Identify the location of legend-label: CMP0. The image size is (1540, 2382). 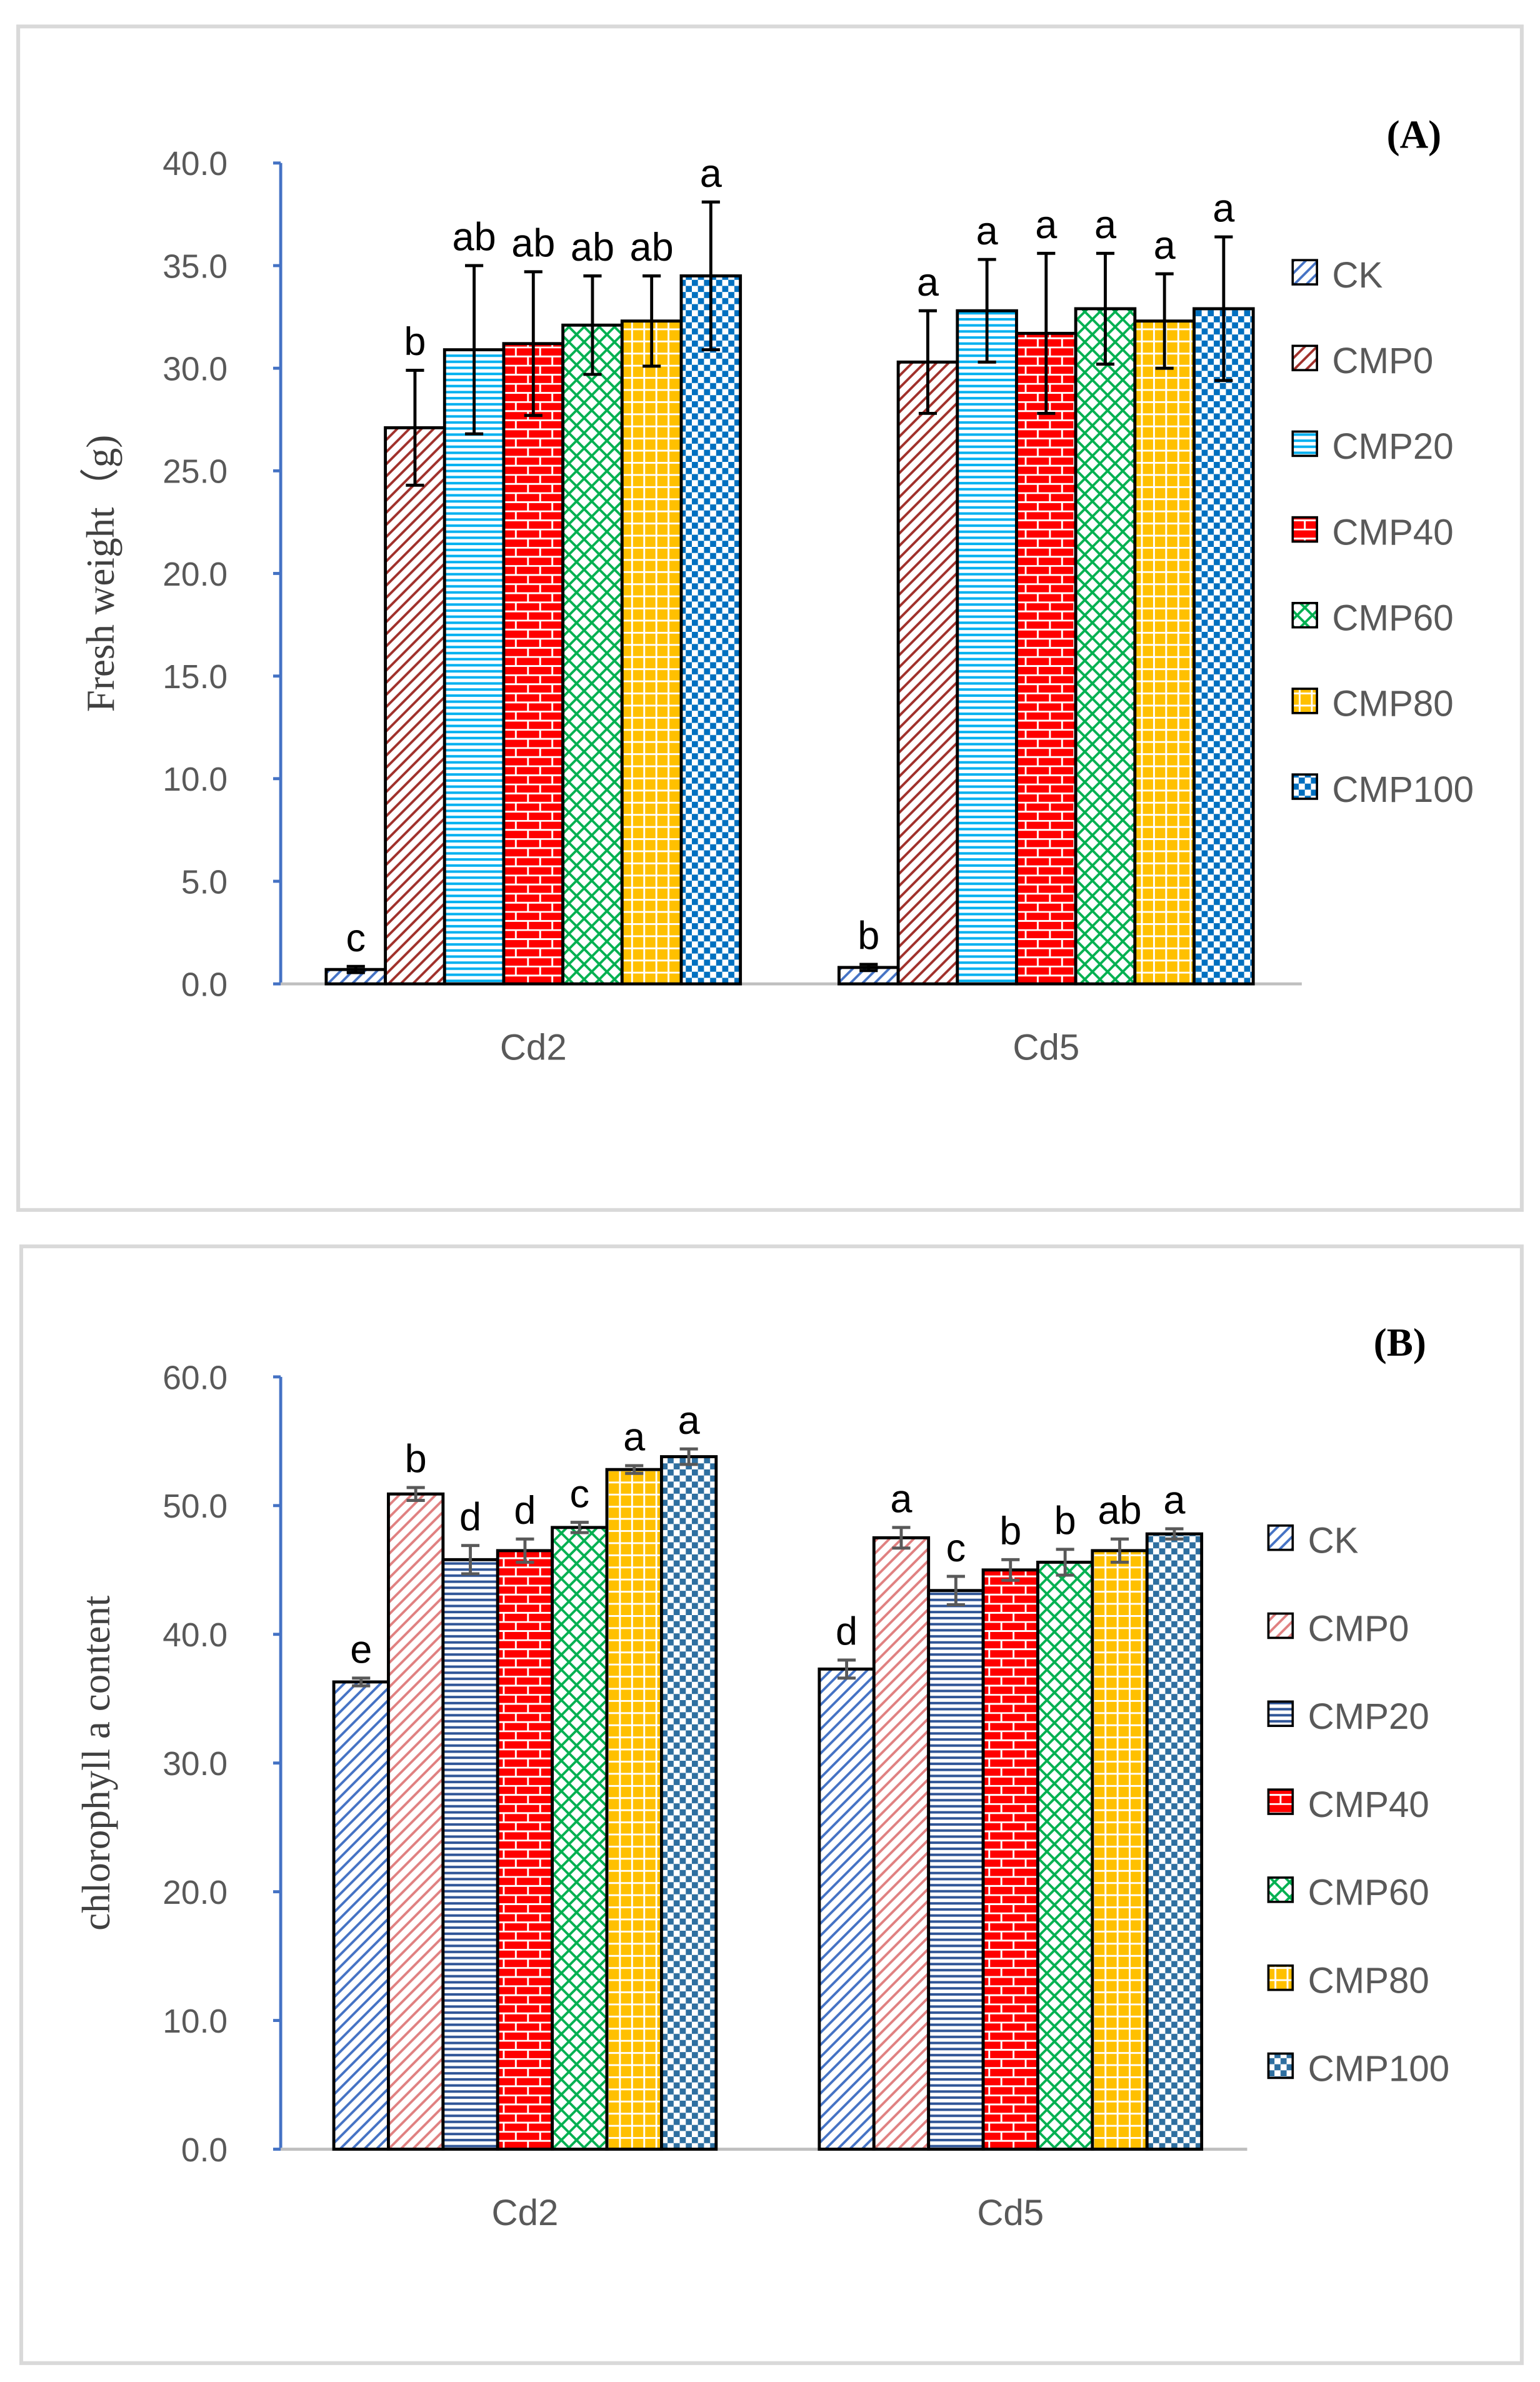
(1358, 1628).